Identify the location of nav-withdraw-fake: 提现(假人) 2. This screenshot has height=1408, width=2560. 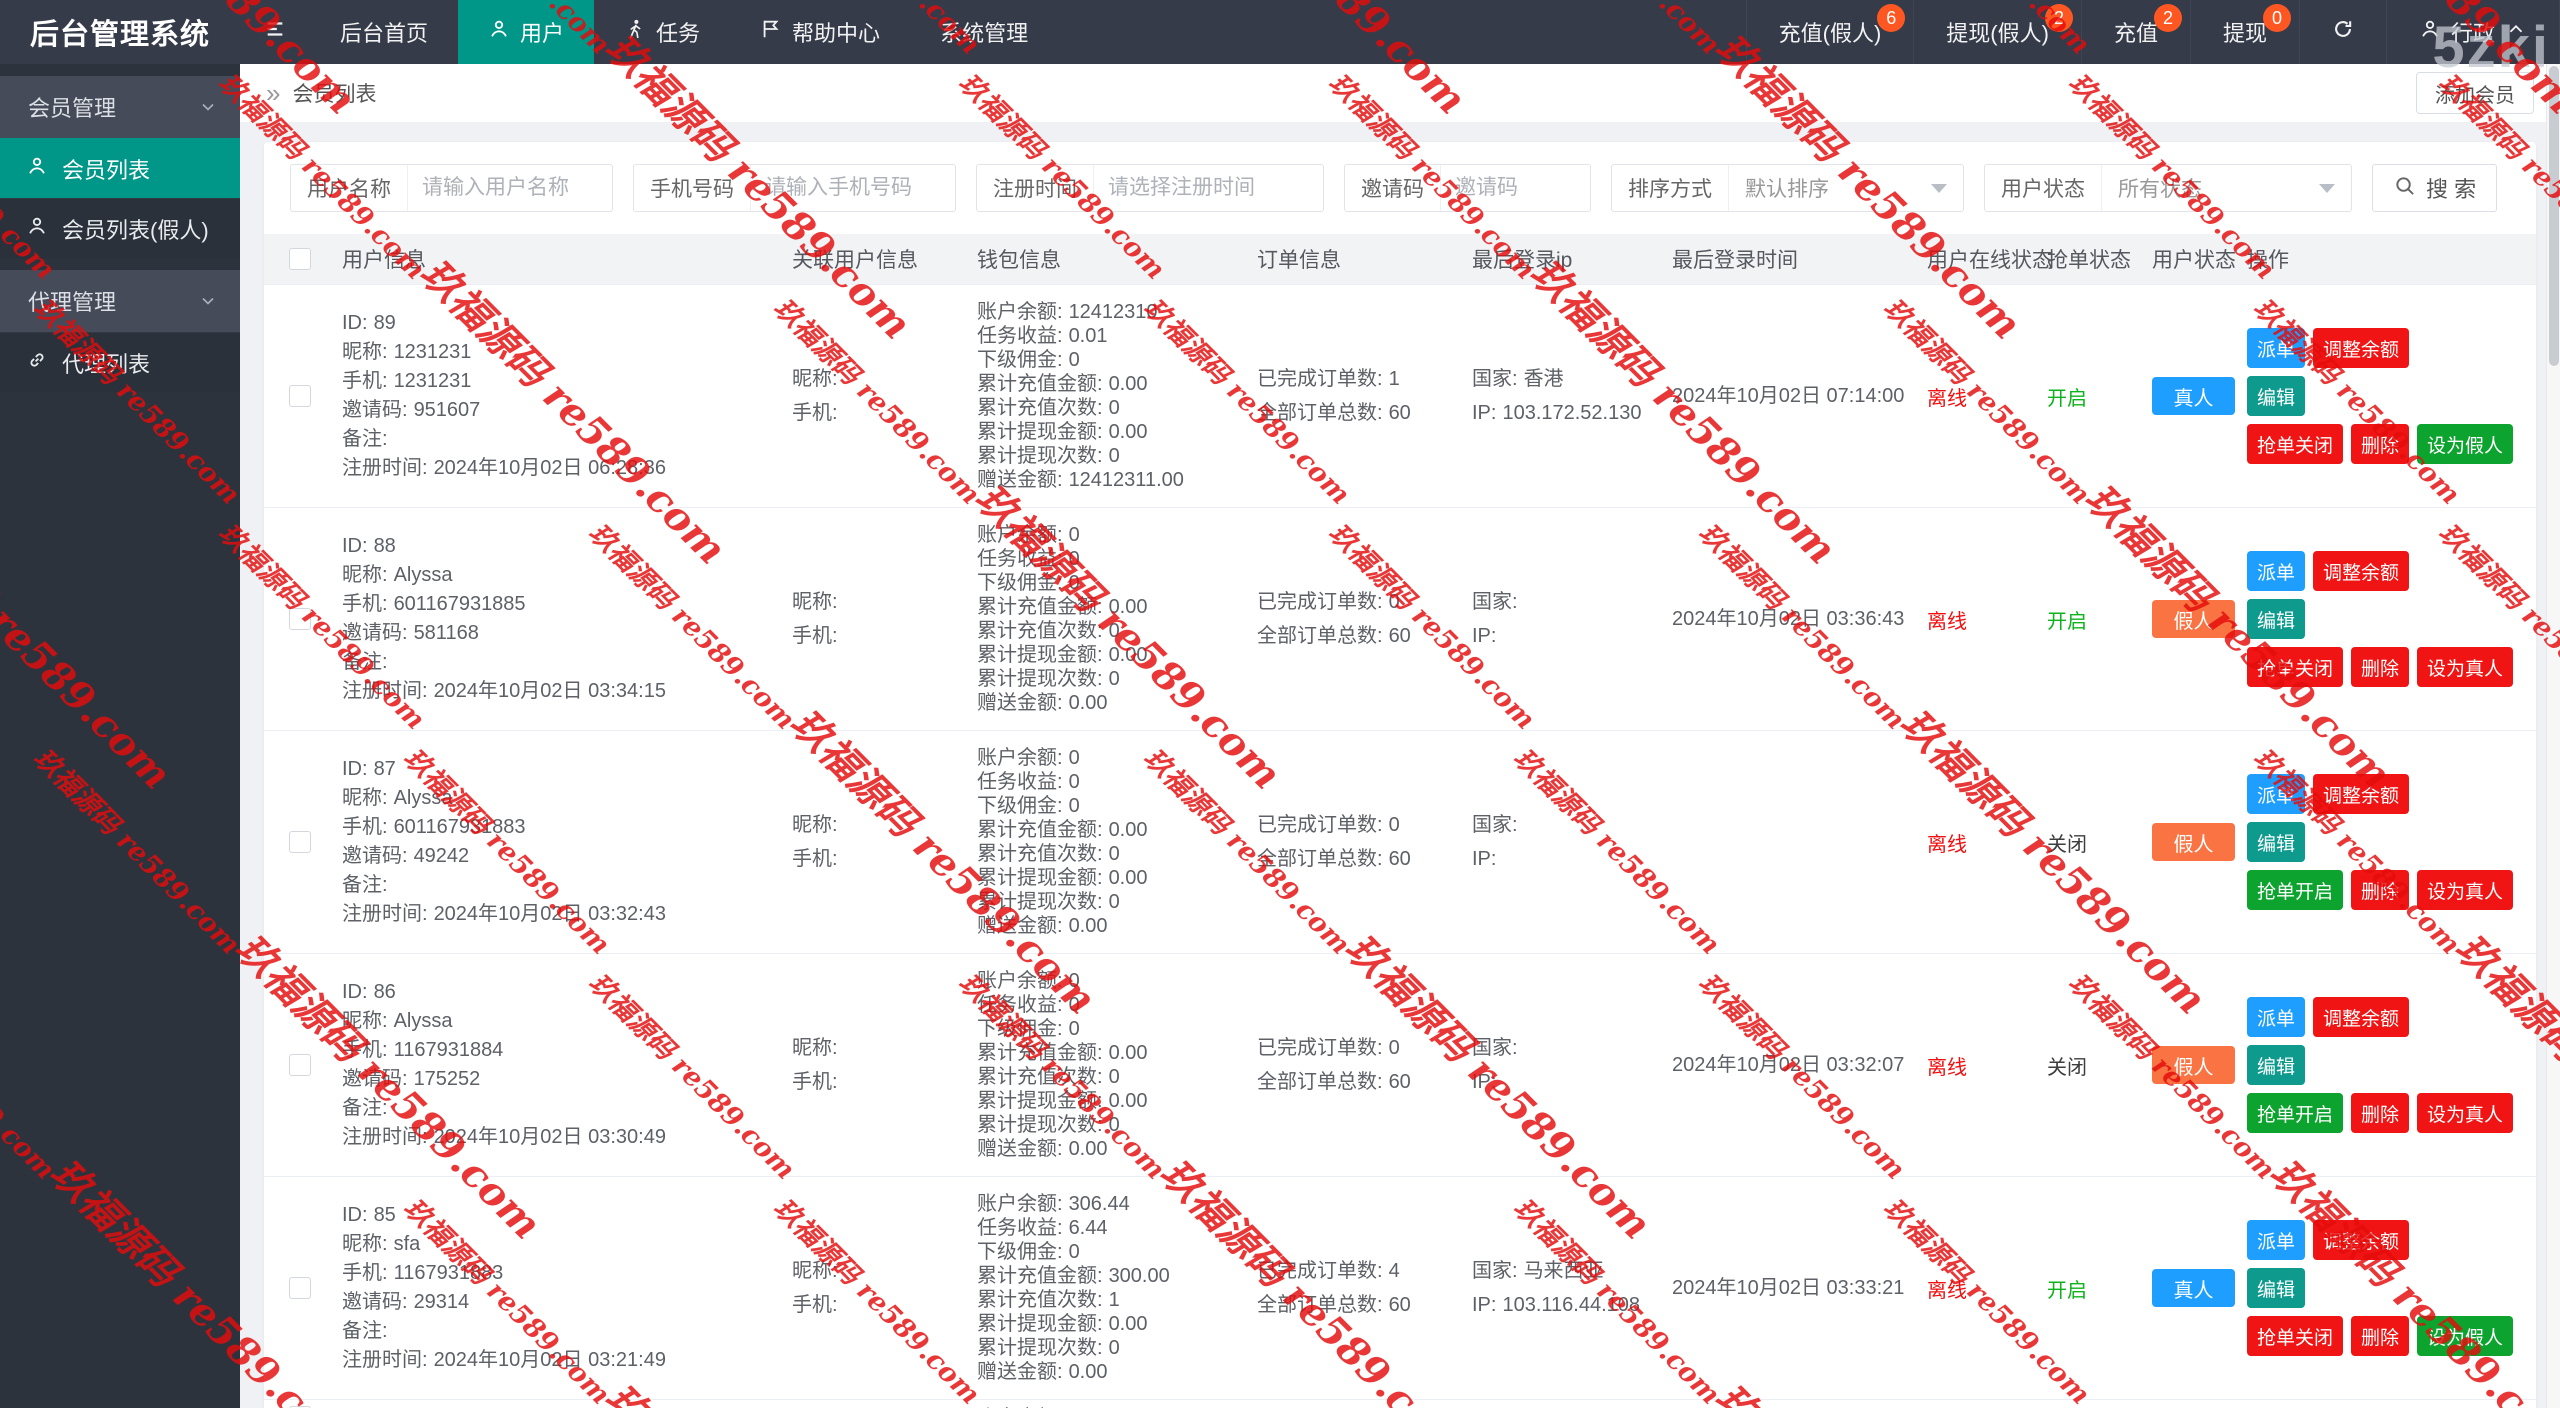
(1997, 32).